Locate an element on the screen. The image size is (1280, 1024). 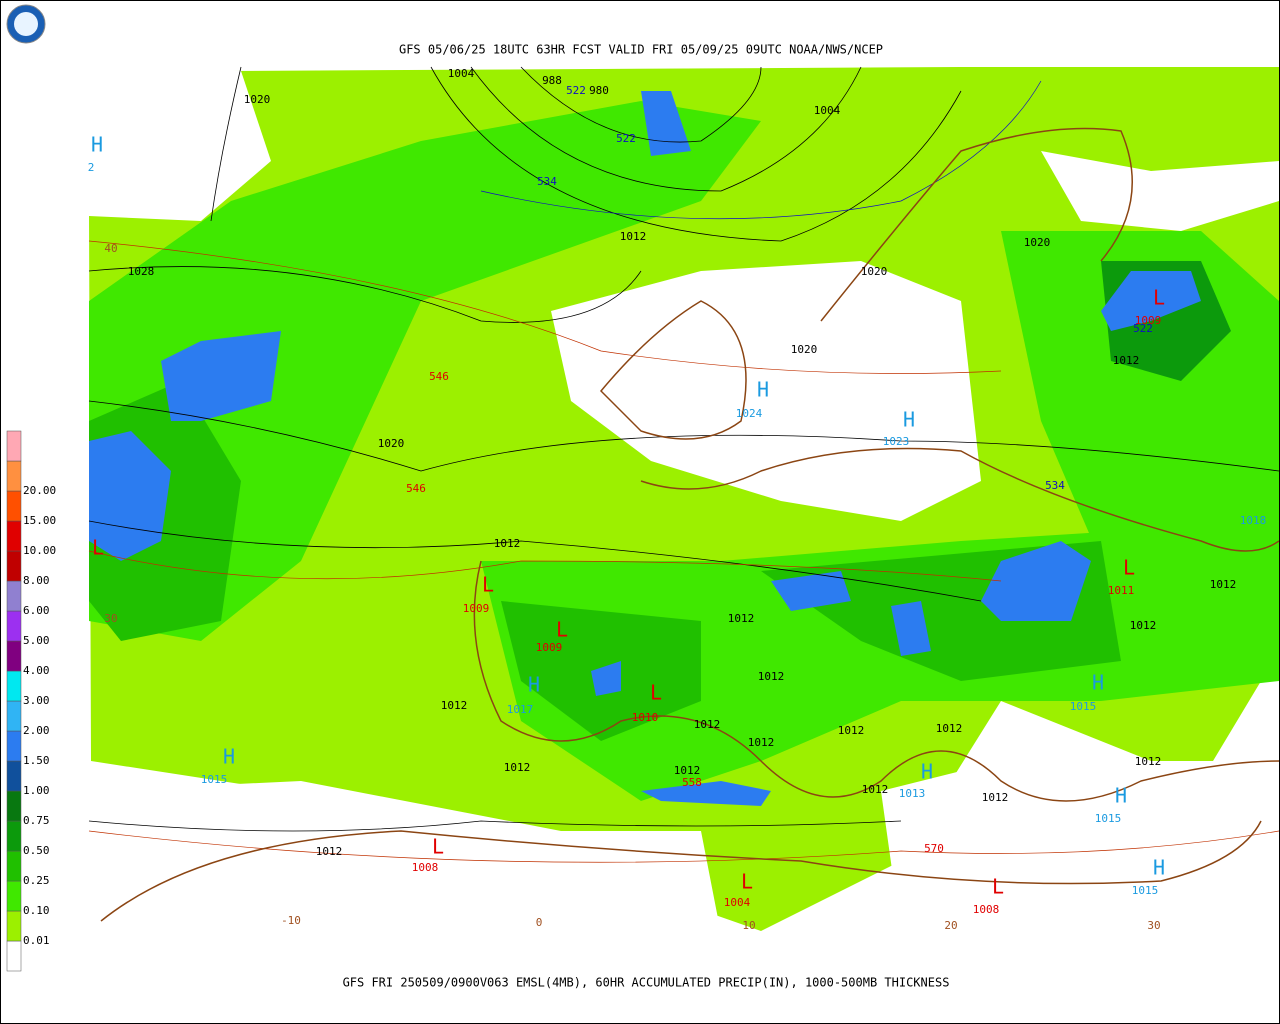
legend-label: 1.50 is located at coordinates (36, 760).